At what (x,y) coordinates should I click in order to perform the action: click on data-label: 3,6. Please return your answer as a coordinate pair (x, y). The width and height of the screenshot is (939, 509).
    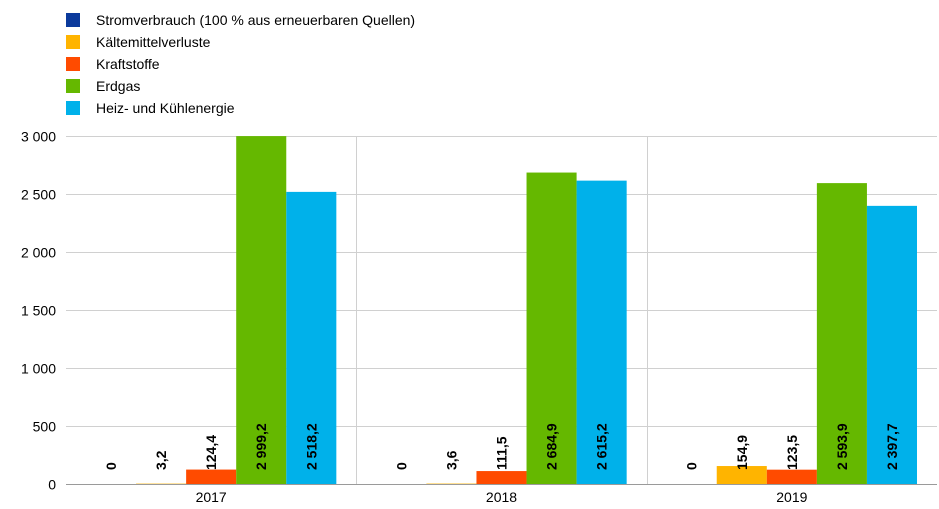
    Looking at the image, I should click on (451, 460).